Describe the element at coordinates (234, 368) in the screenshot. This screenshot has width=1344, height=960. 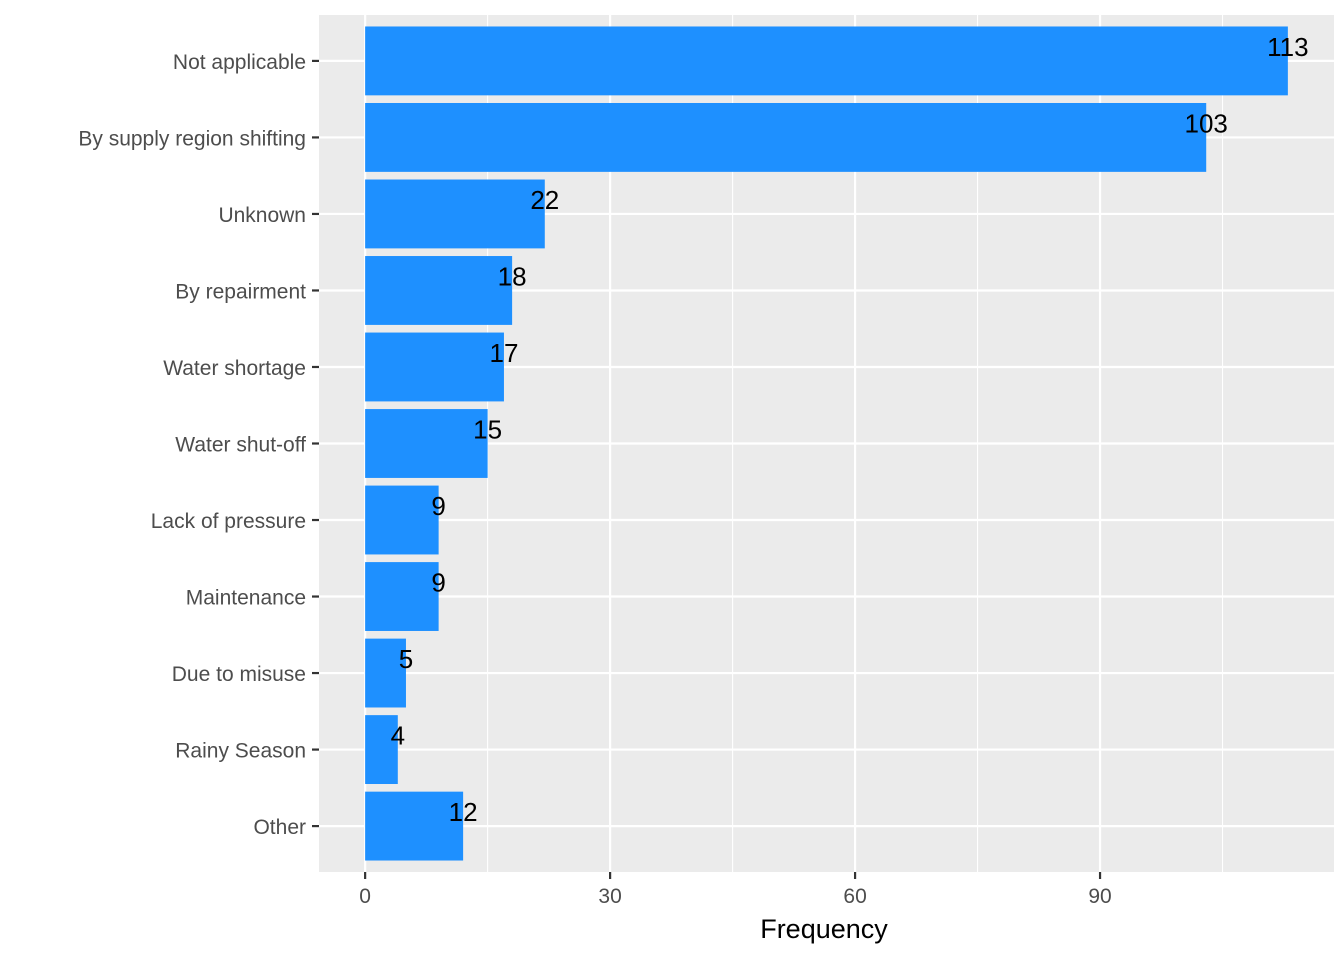
I see `y-tick-label: Water shortage` at that location.